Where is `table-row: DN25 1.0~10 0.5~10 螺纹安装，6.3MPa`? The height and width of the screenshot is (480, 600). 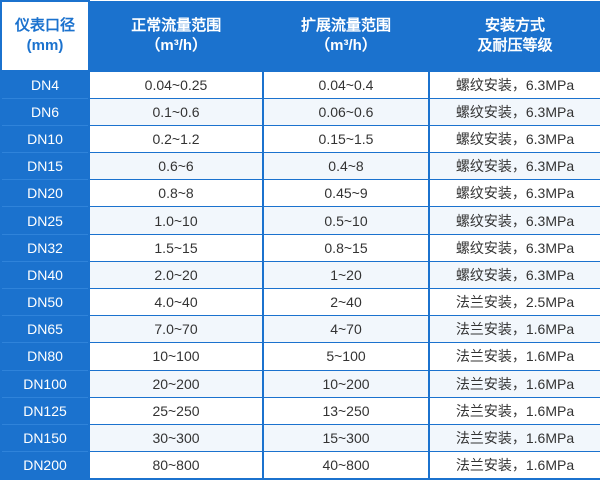 table-row: DN25 1.0~10 0.5~10 螺纹安装，6.3MPa is located at coordinates (300, 220).